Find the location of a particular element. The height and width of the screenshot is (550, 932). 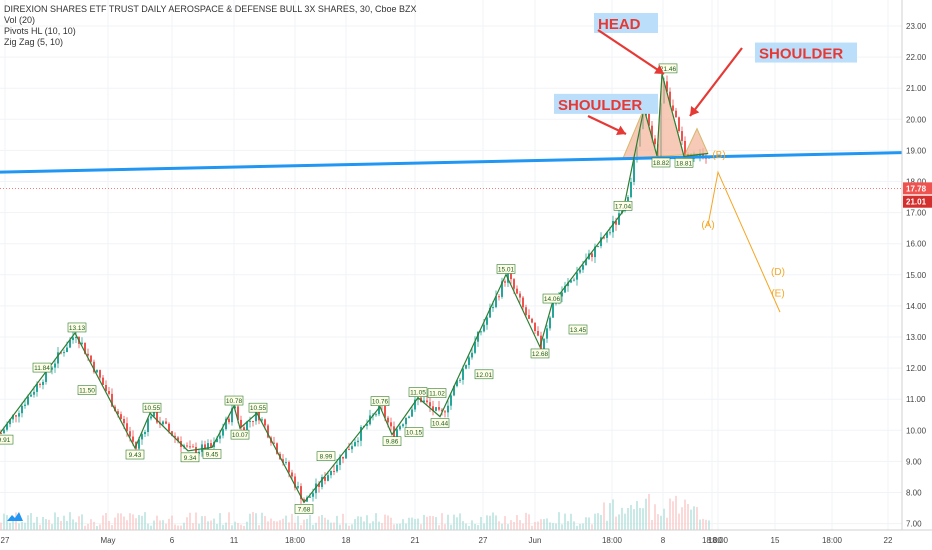

annotation-arrow is located at coordinates (631, 52).